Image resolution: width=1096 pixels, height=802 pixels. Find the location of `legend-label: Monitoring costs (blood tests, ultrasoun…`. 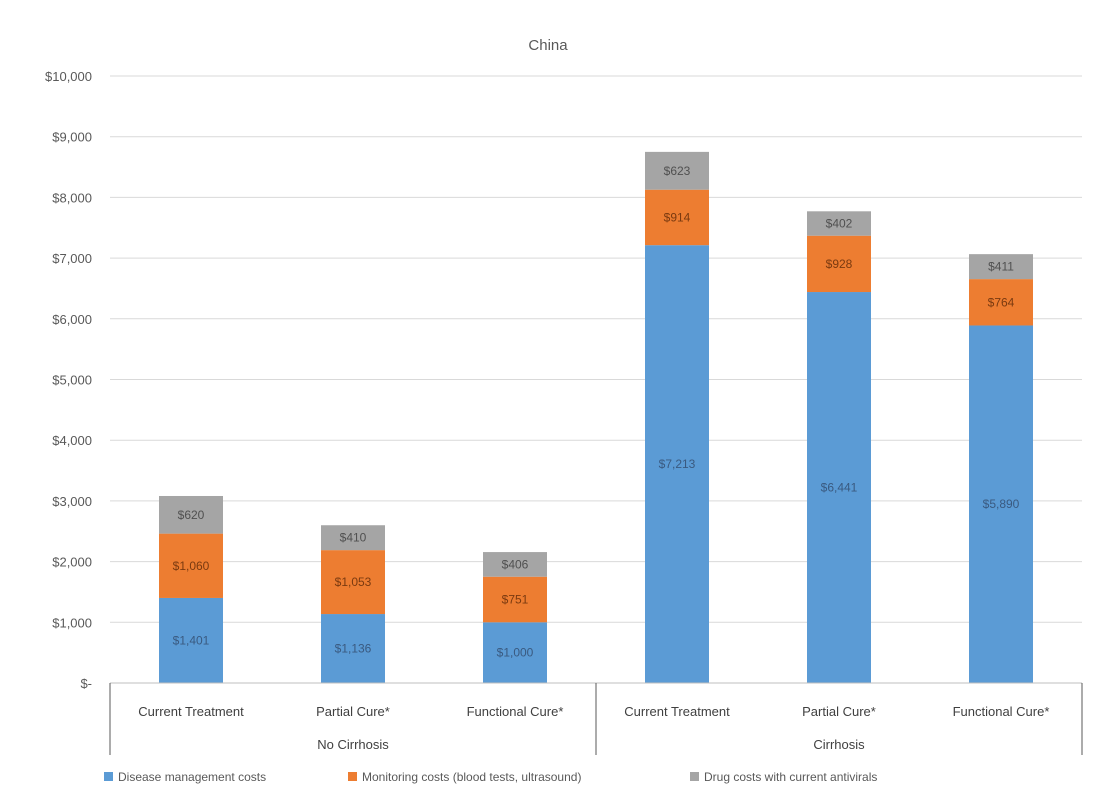

legend-label: Monitoring costs (blood tests, ultrasoun… is located at coordinates (471, 777).